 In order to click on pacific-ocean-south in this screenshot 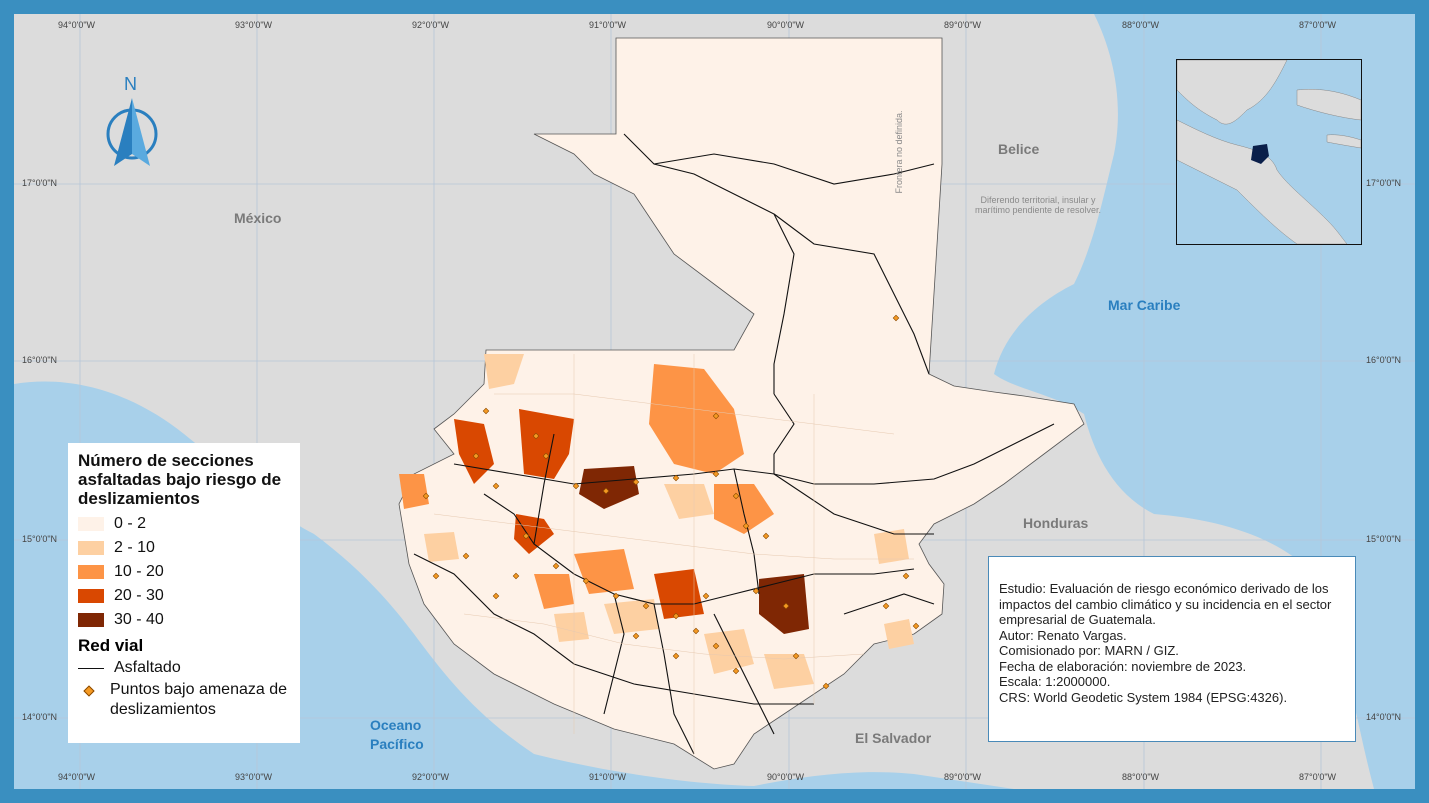, I will do `click(774, 771)`.